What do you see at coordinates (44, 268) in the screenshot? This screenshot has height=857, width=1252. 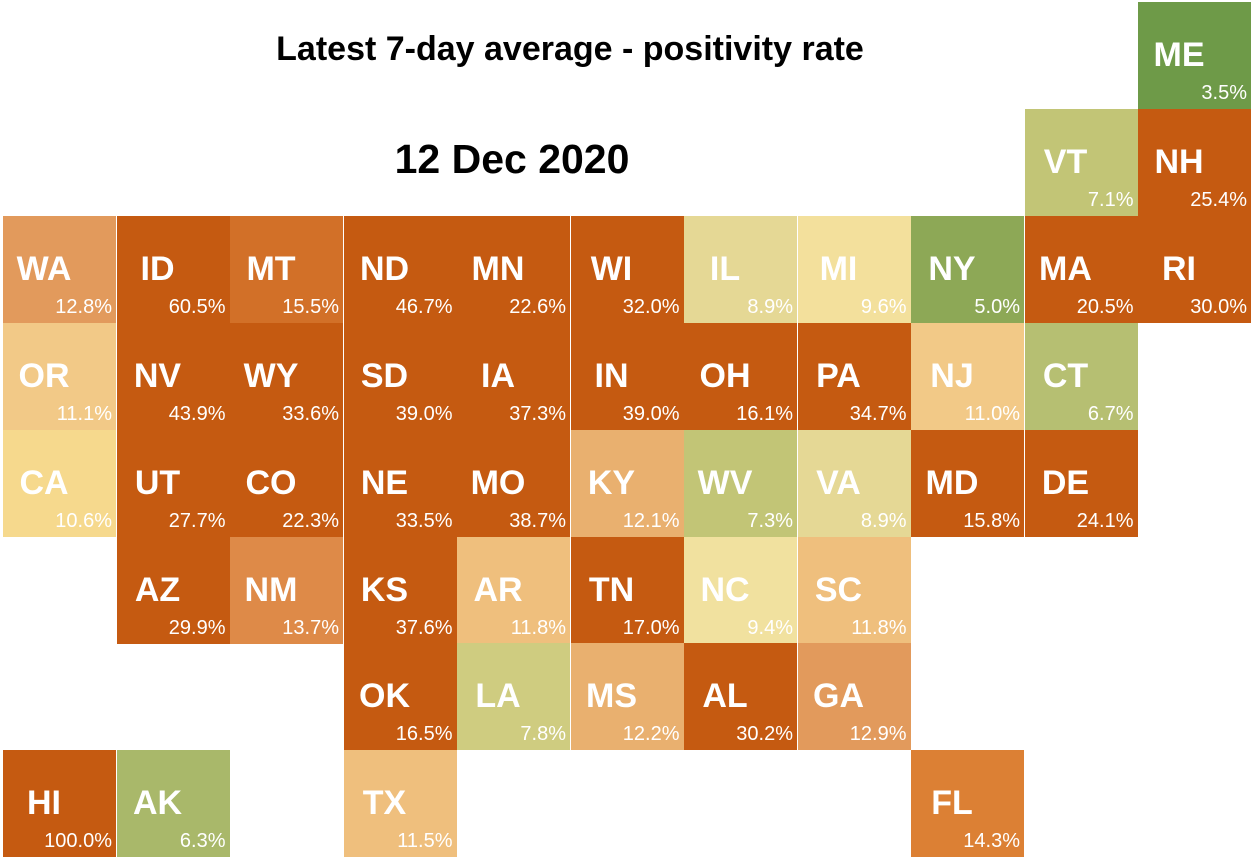 I see `state-code-label: WA` at bounding box center [44, 268].